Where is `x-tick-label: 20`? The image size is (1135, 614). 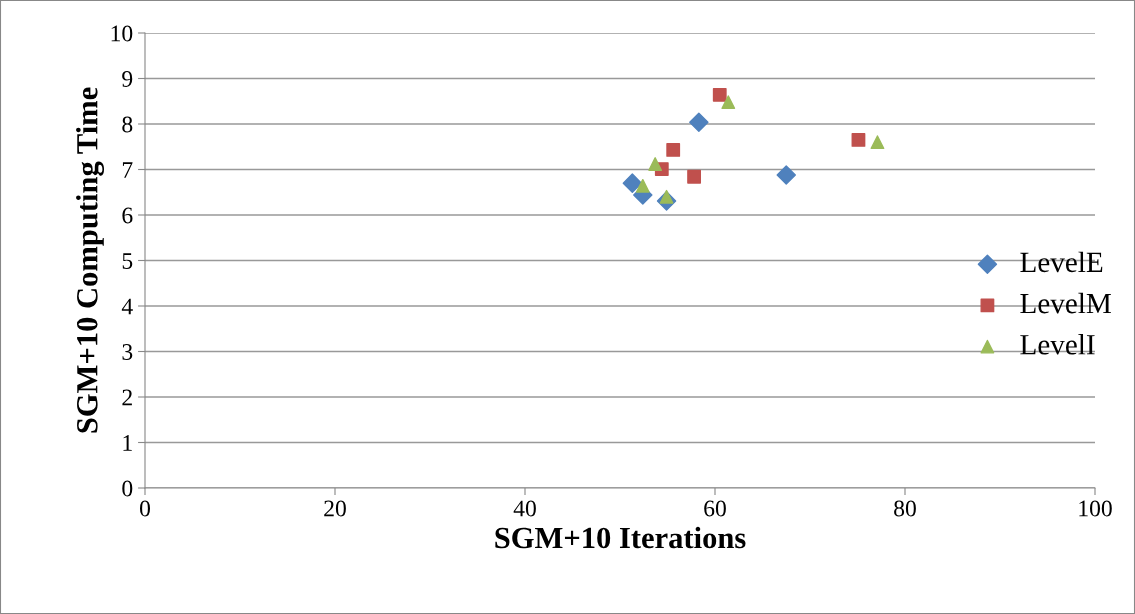 x-tick-label: 20 is located at coordinates (335, 508).